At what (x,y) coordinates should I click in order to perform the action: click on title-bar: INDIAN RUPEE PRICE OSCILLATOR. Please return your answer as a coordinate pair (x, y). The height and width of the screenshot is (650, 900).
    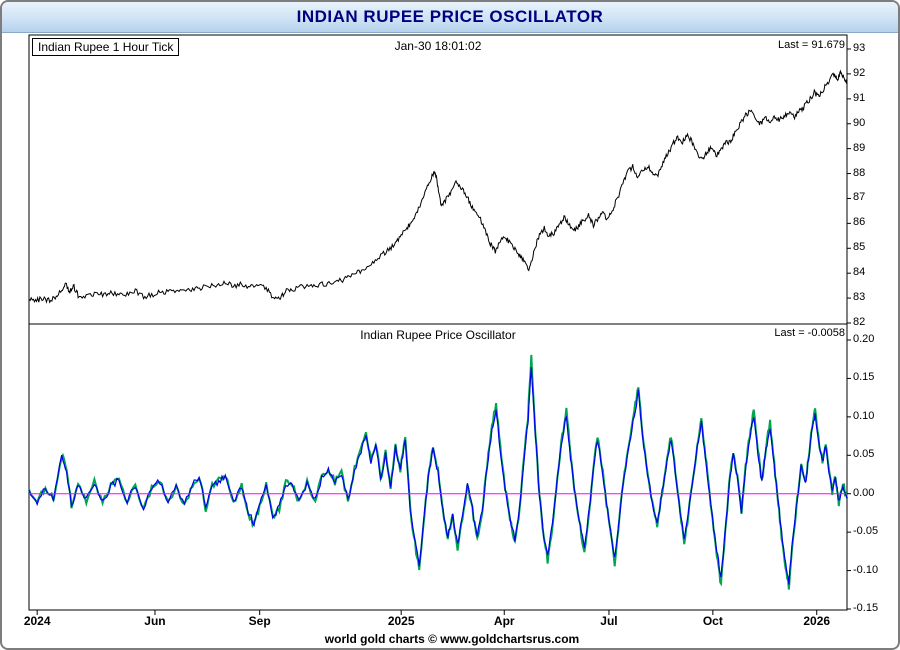
    Looking at the image, I should click on (450, 17).